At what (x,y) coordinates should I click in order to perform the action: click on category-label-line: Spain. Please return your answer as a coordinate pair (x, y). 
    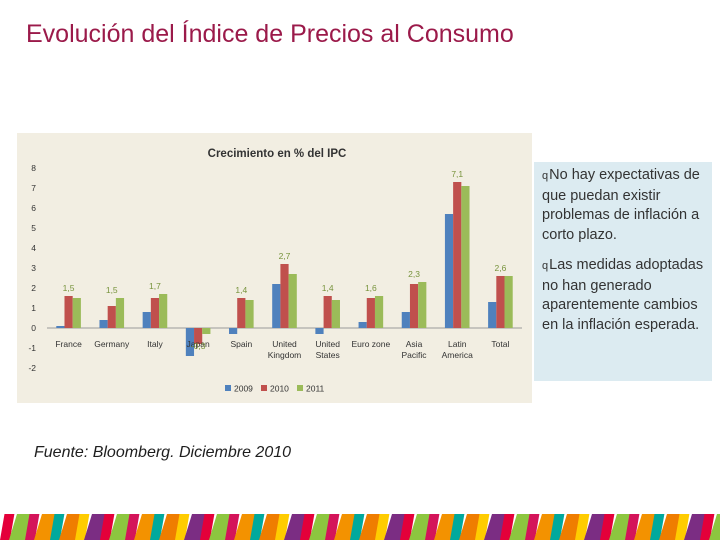
    Looking at the image, I should click on (241, 344).